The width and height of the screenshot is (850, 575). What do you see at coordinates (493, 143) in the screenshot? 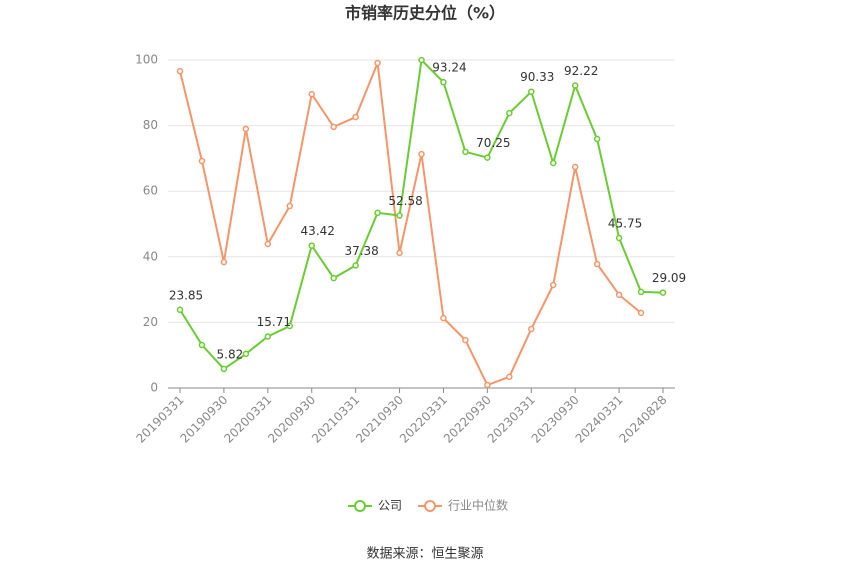
I see `data-label: 70.25` at bounding box center [493, 143].